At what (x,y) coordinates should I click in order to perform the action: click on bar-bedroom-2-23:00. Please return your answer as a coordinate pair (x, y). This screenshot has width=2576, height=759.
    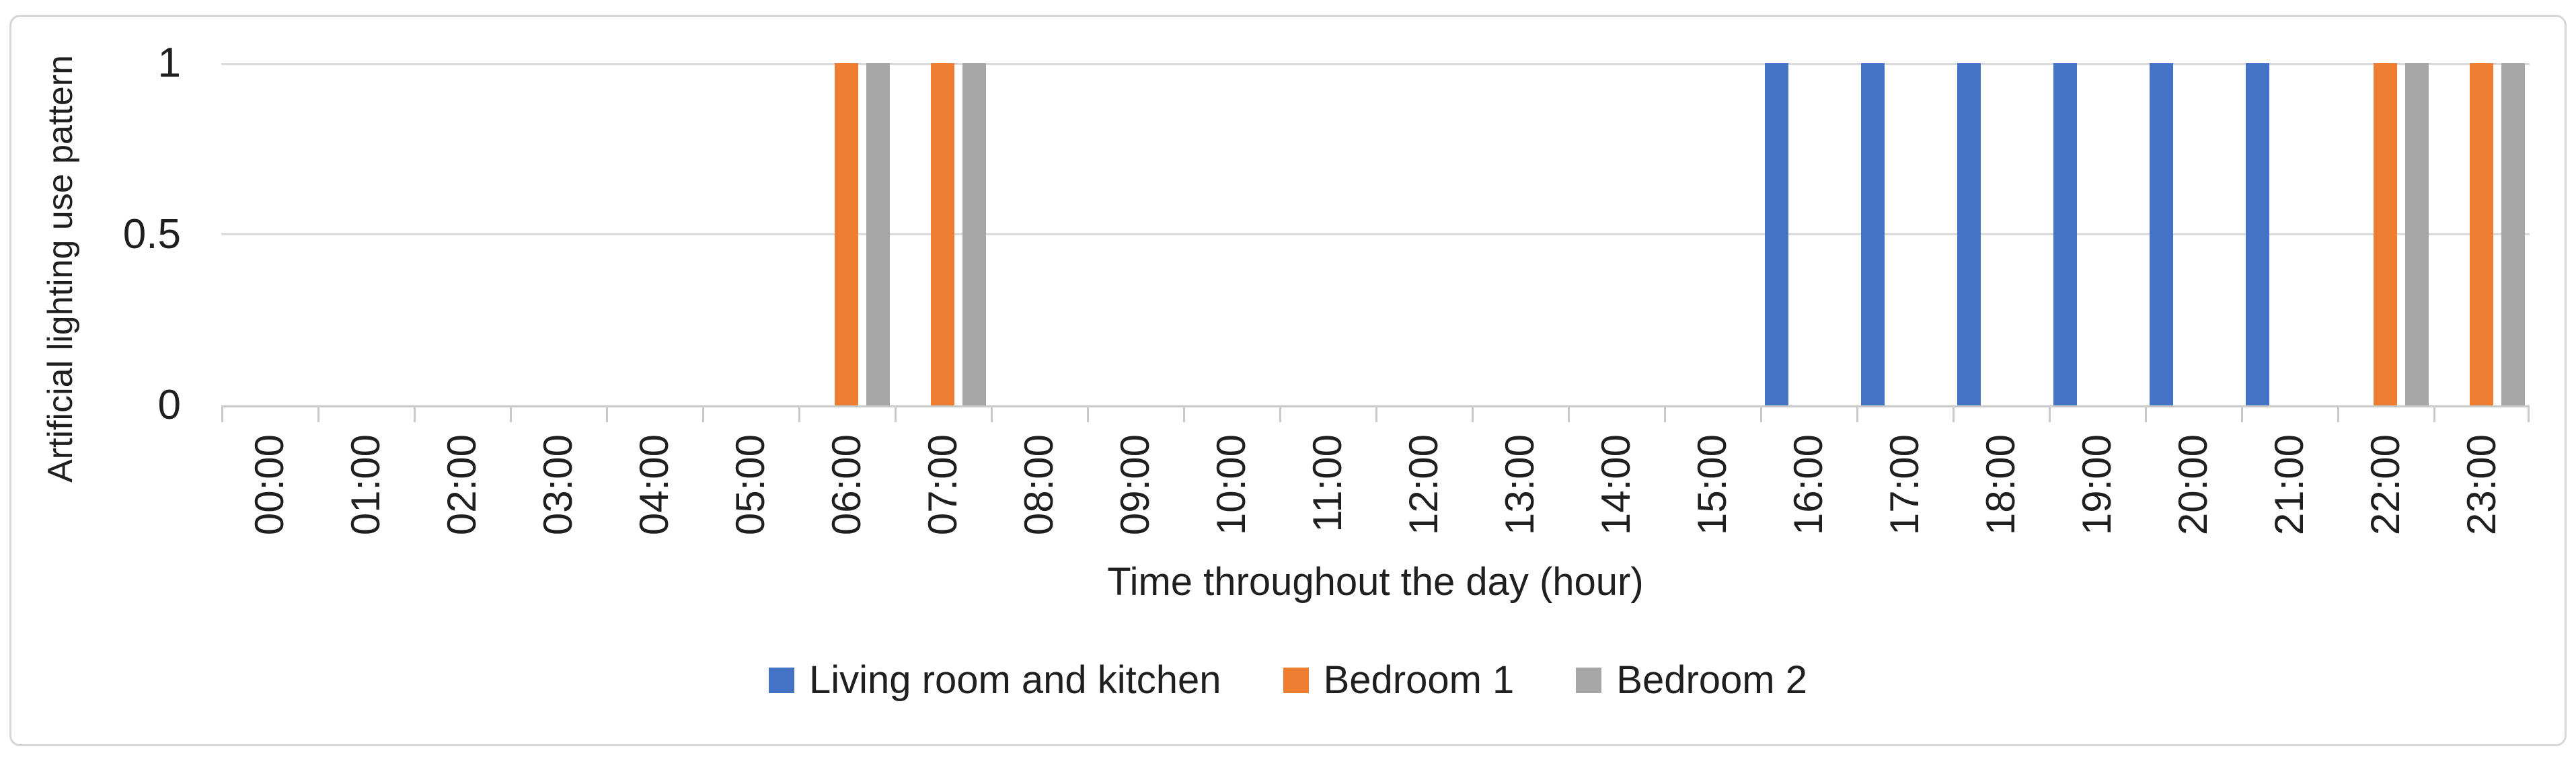
    Looking at the image, I should click on (2513, 234).